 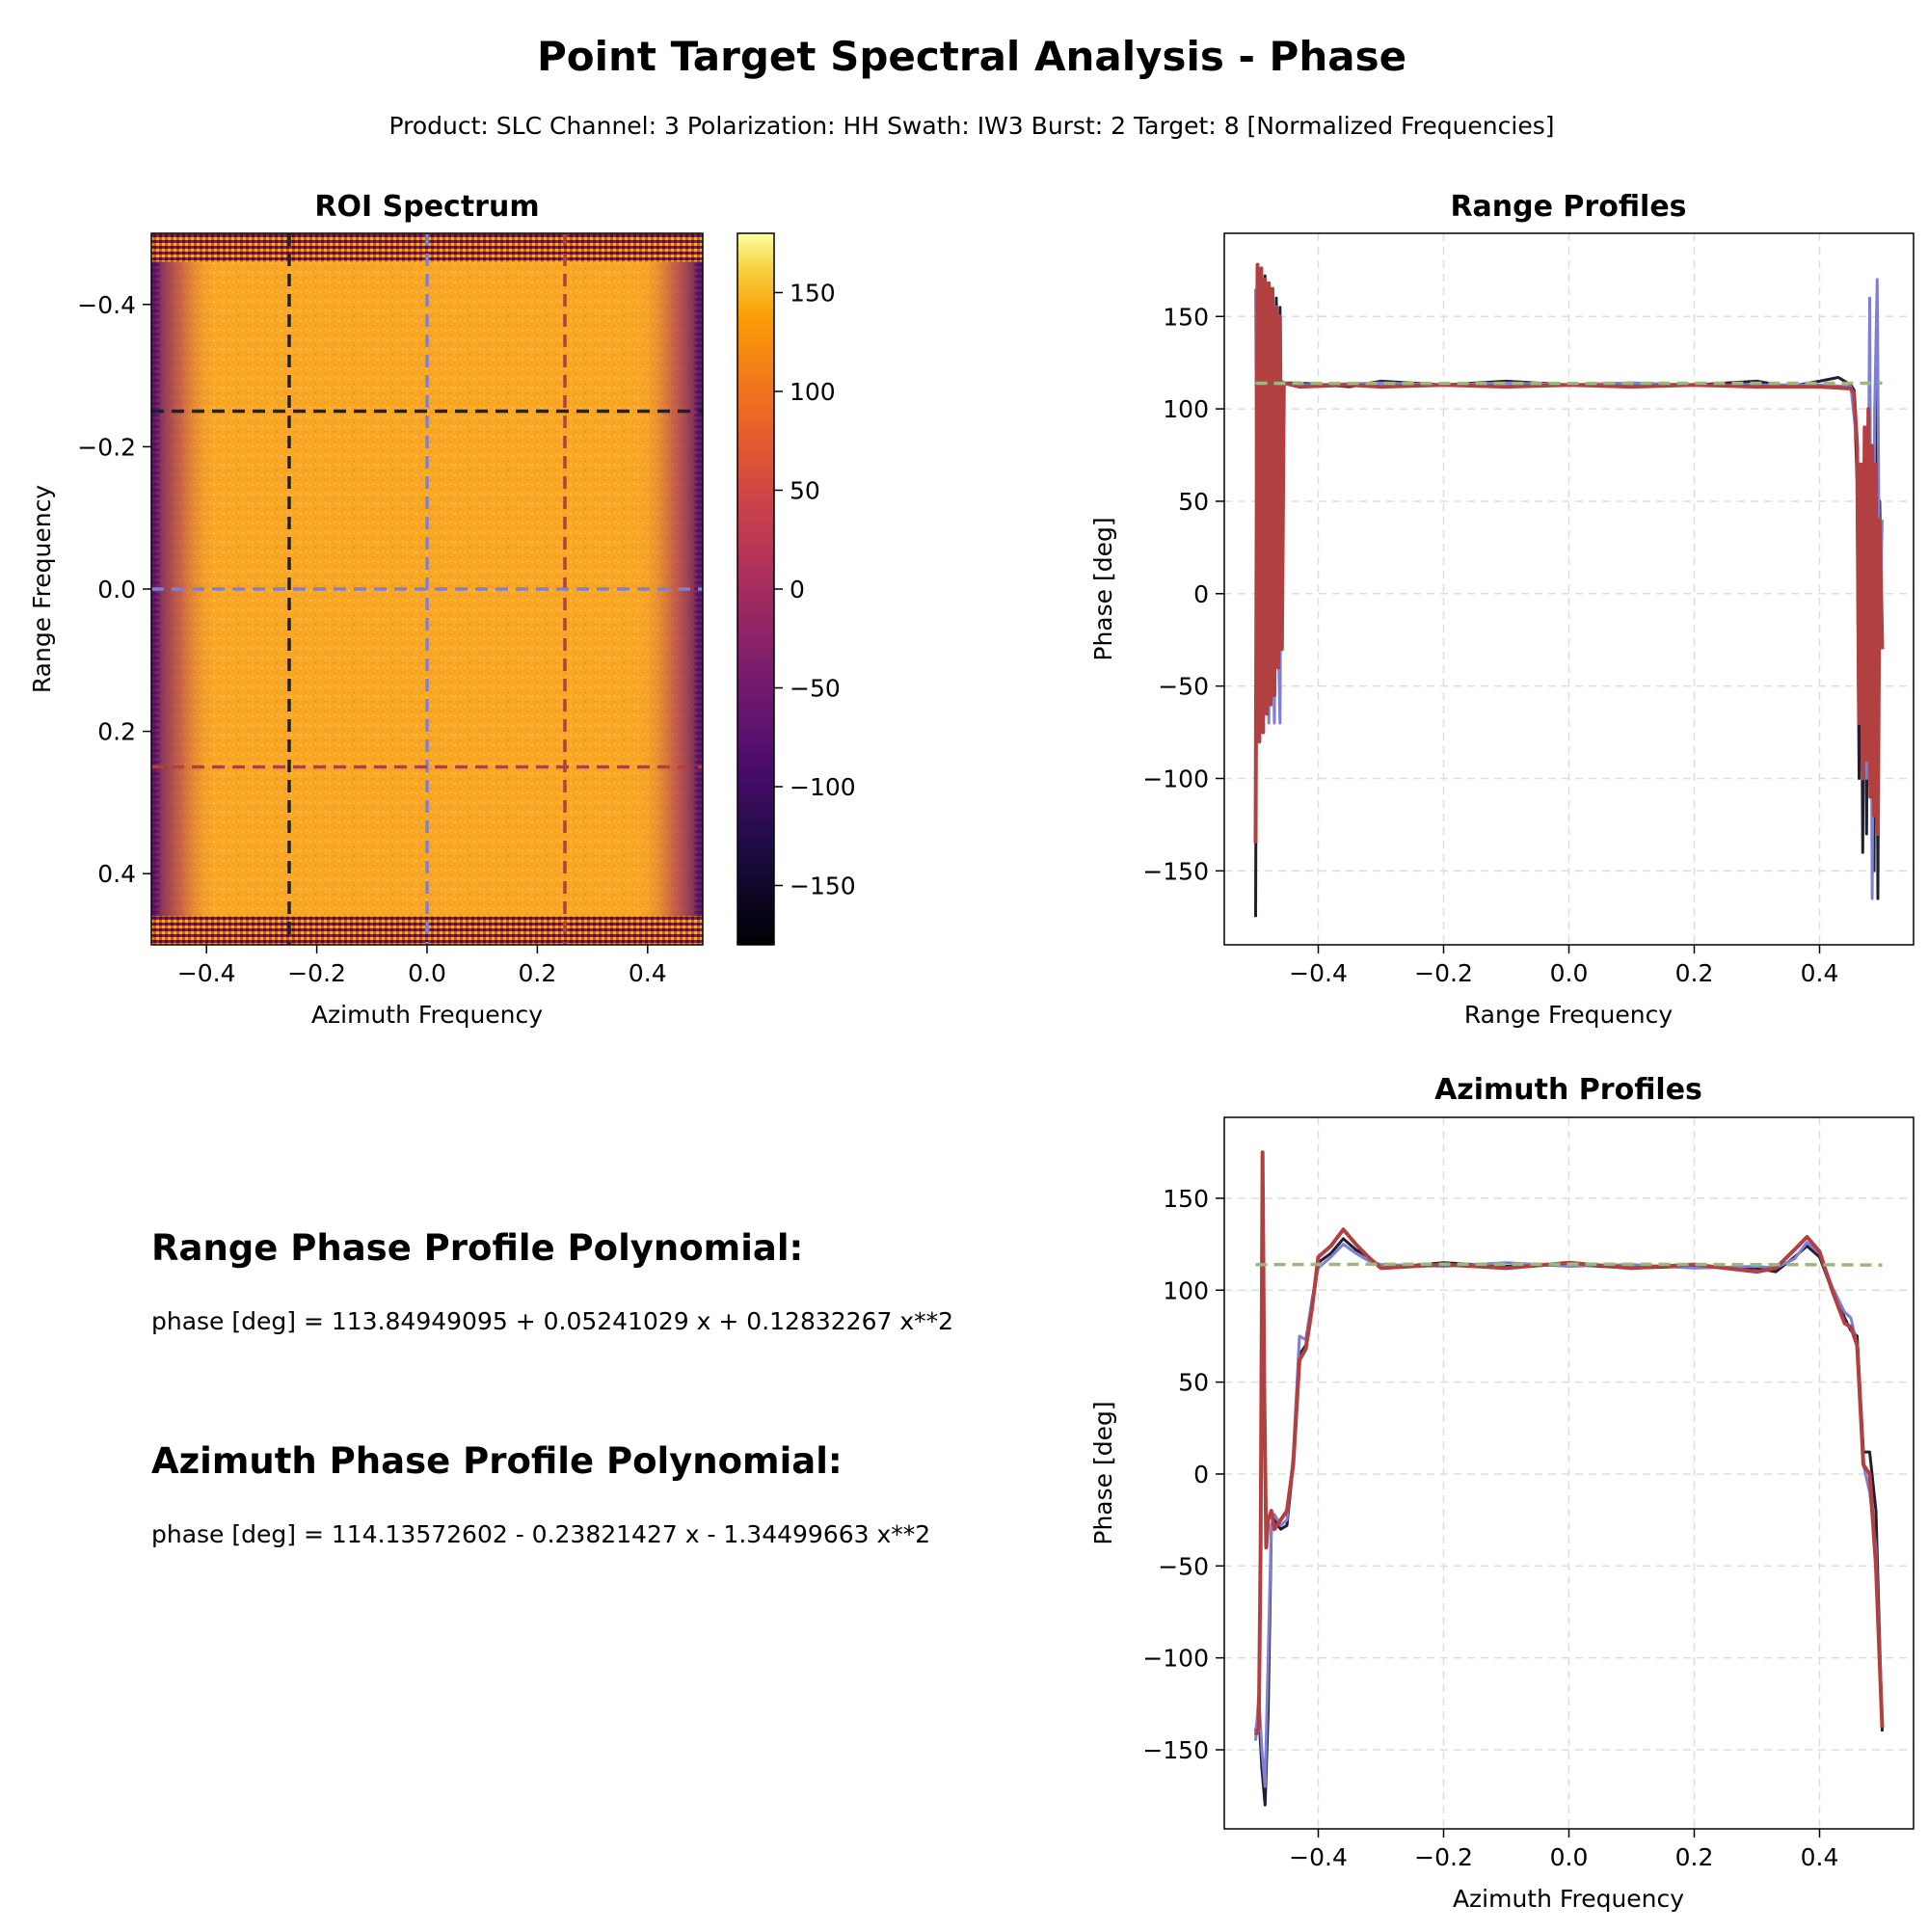 What do you see at coordinates (1569, 555) in the screenshot?
I see `range-profiles-series-line` at bounding box center [1569, 555].